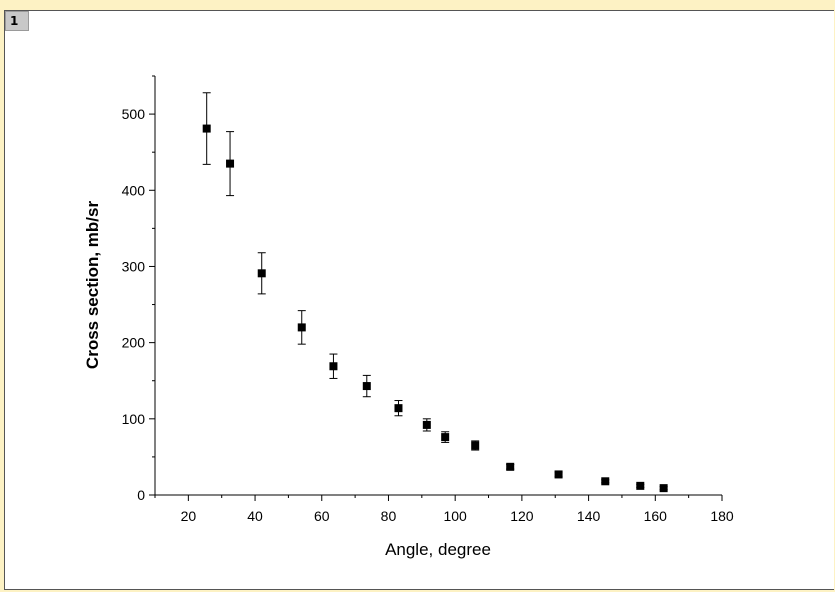  I want to click on x-tick-label: 180, so click(722, 516).